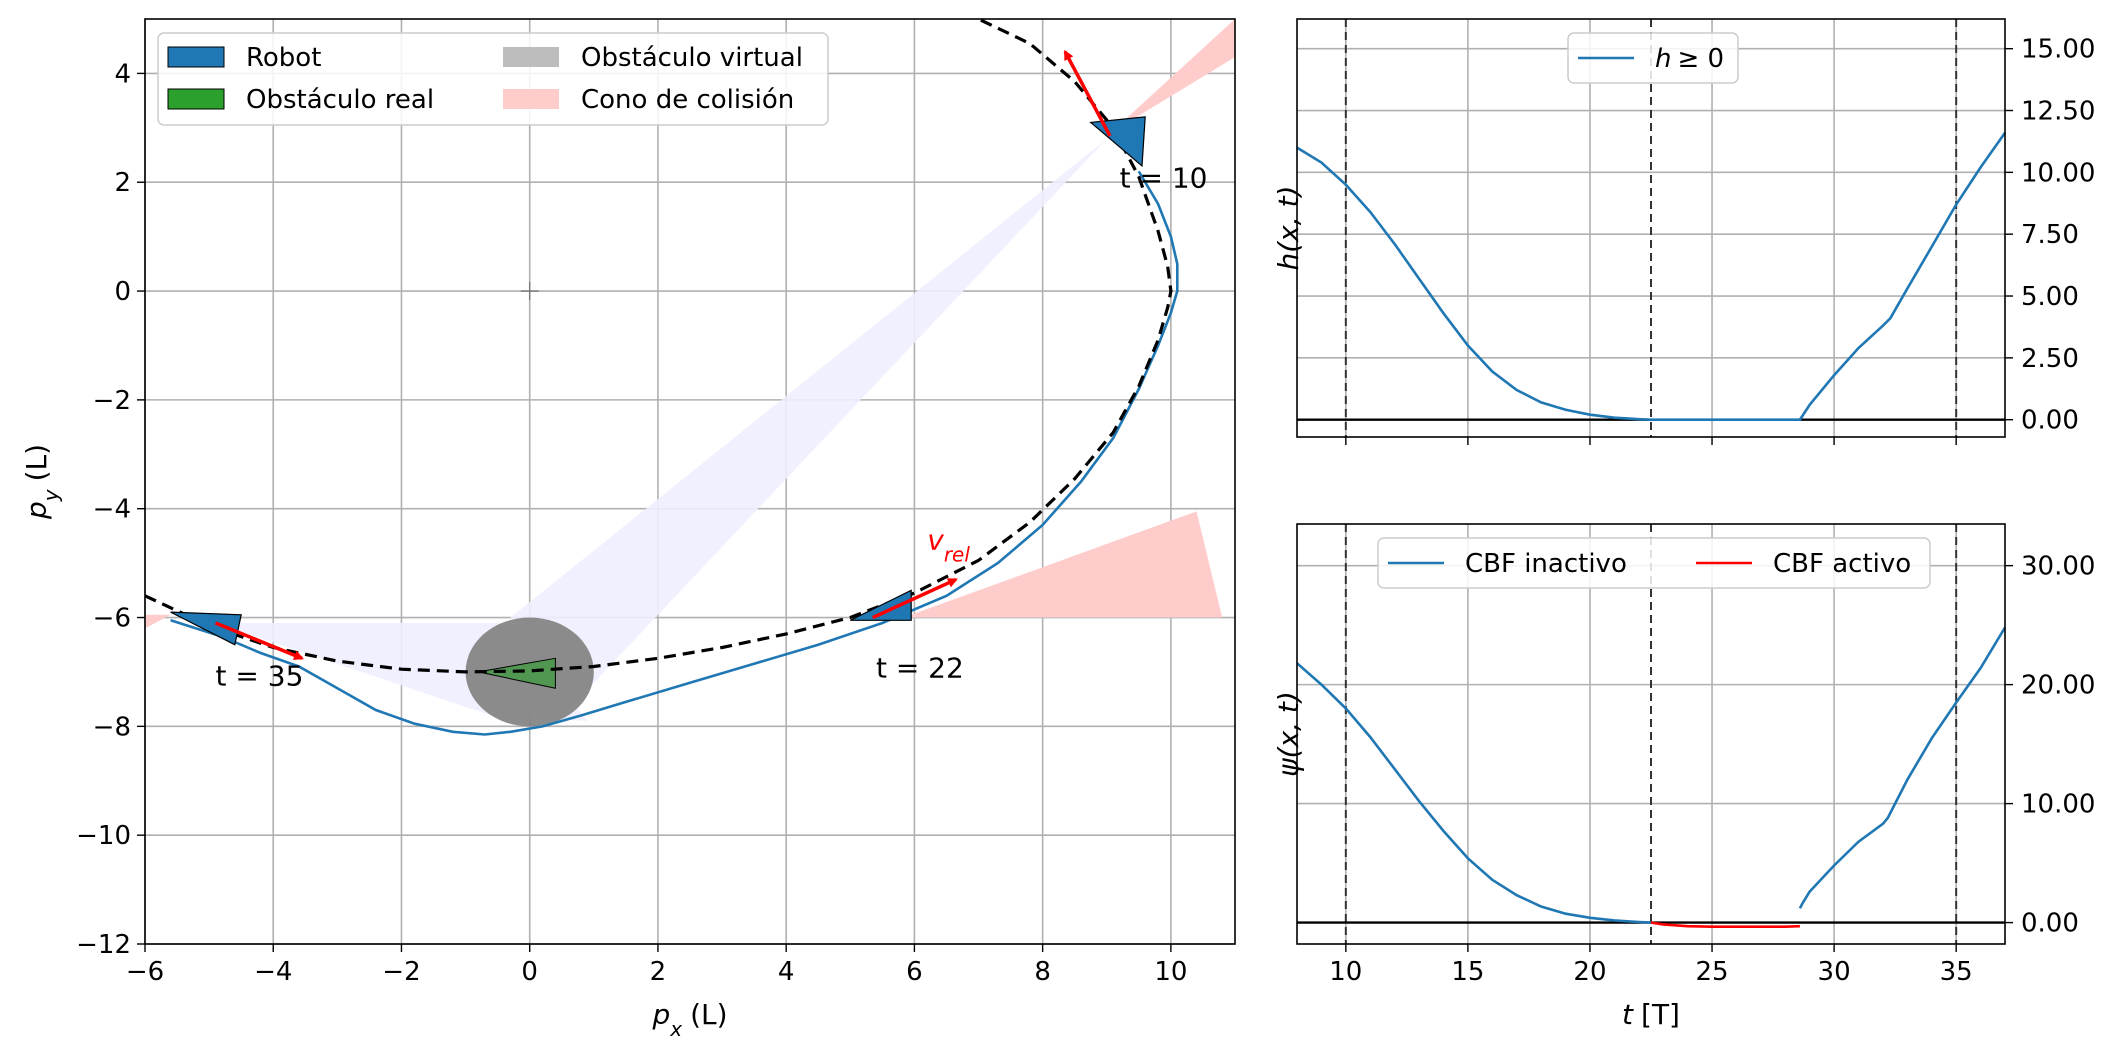  Describe the element at coordinates (112, 727) in the screenshot. I see `y-tick-label: −8` at that location.